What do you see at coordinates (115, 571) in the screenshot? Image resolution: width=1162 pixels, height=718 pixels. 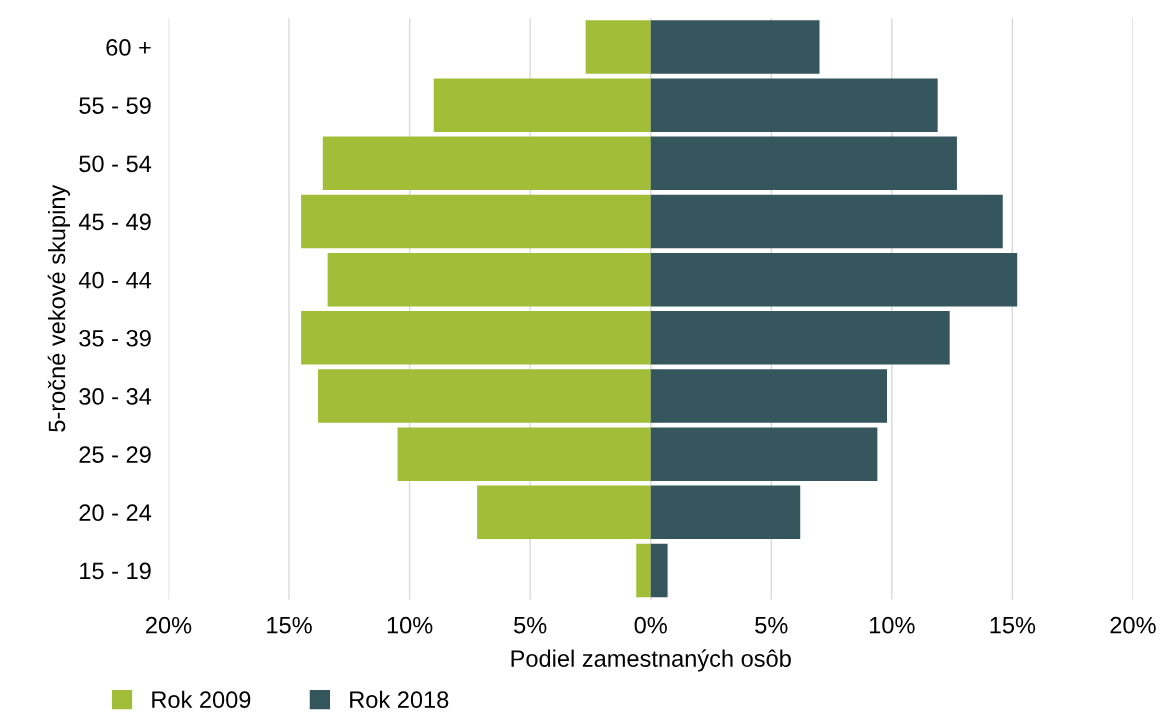 I see `y-tick-label: 15 - 19` at bounding box center [115, 571].